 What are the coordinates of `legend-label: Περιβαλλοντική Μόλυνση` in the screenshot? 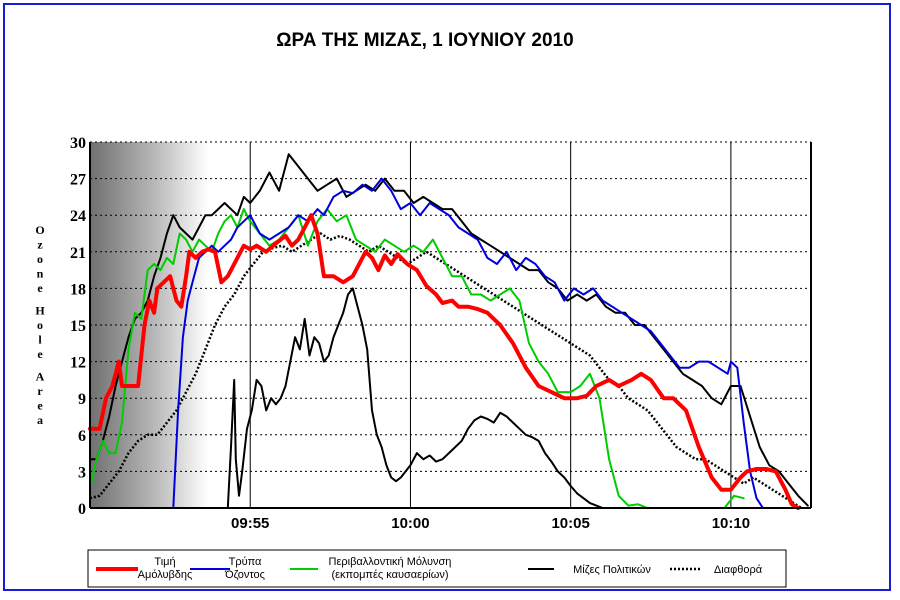 It's located at (390, 562).